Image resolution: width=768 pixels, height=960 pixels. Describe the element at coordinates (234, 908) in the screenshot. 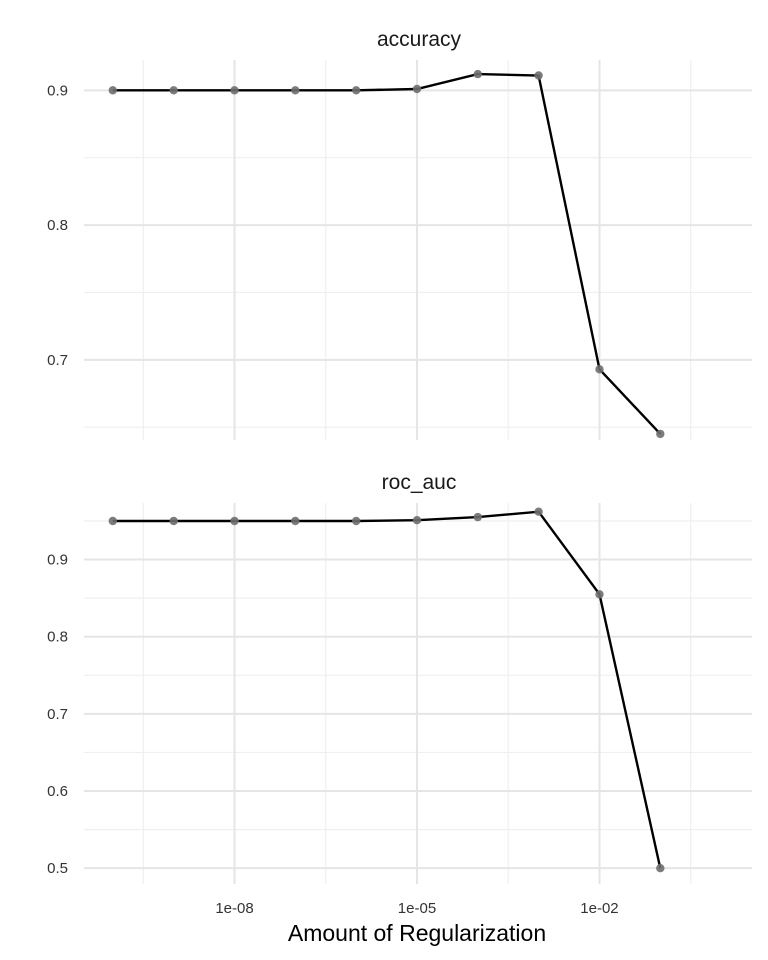

I see `x-tick-label: 1e-08` at that location.